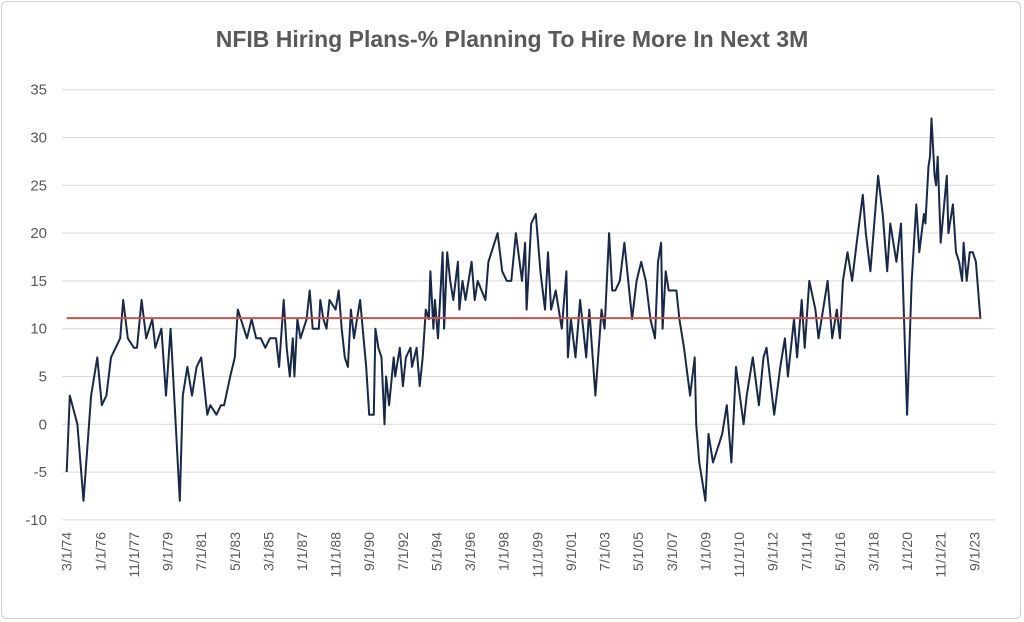 This screenshot has height=622, width=1024. What do you see at coordinates (168, 551) in the screenshot?
I see `x-tick-label: 9/1/79` at bounding box center [168, 551].